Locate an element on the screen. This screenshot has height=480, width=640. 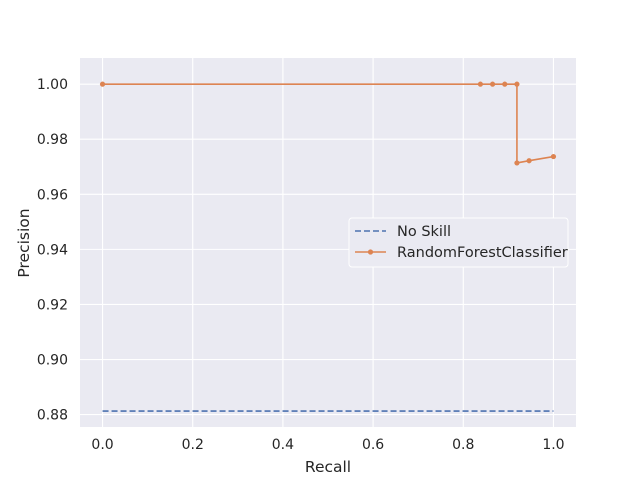
x-tick-label: 0.0 is located at coordinates (102, 445).